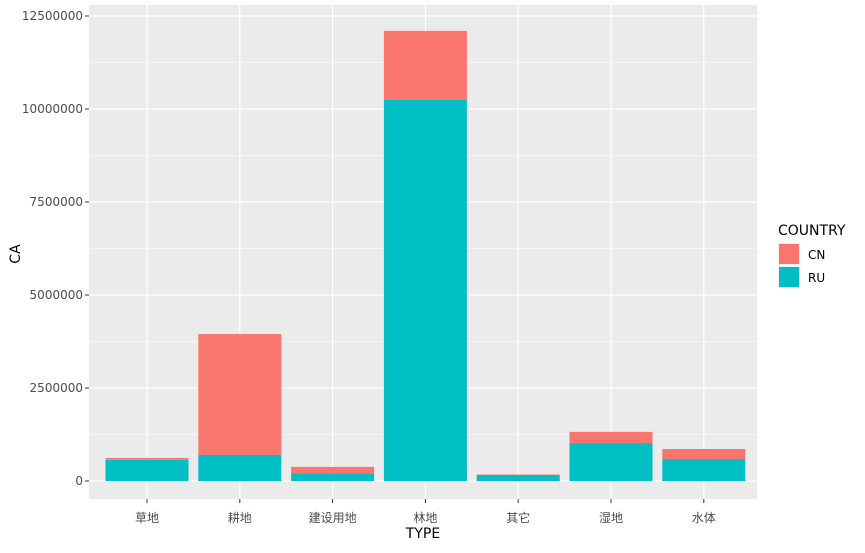 The height and width of the screenshot is (553, 865). What do you see at coordinates (425, 518) in the screenshot?
I see `x-tick-label: 林地` at bounding box center [425, 518].